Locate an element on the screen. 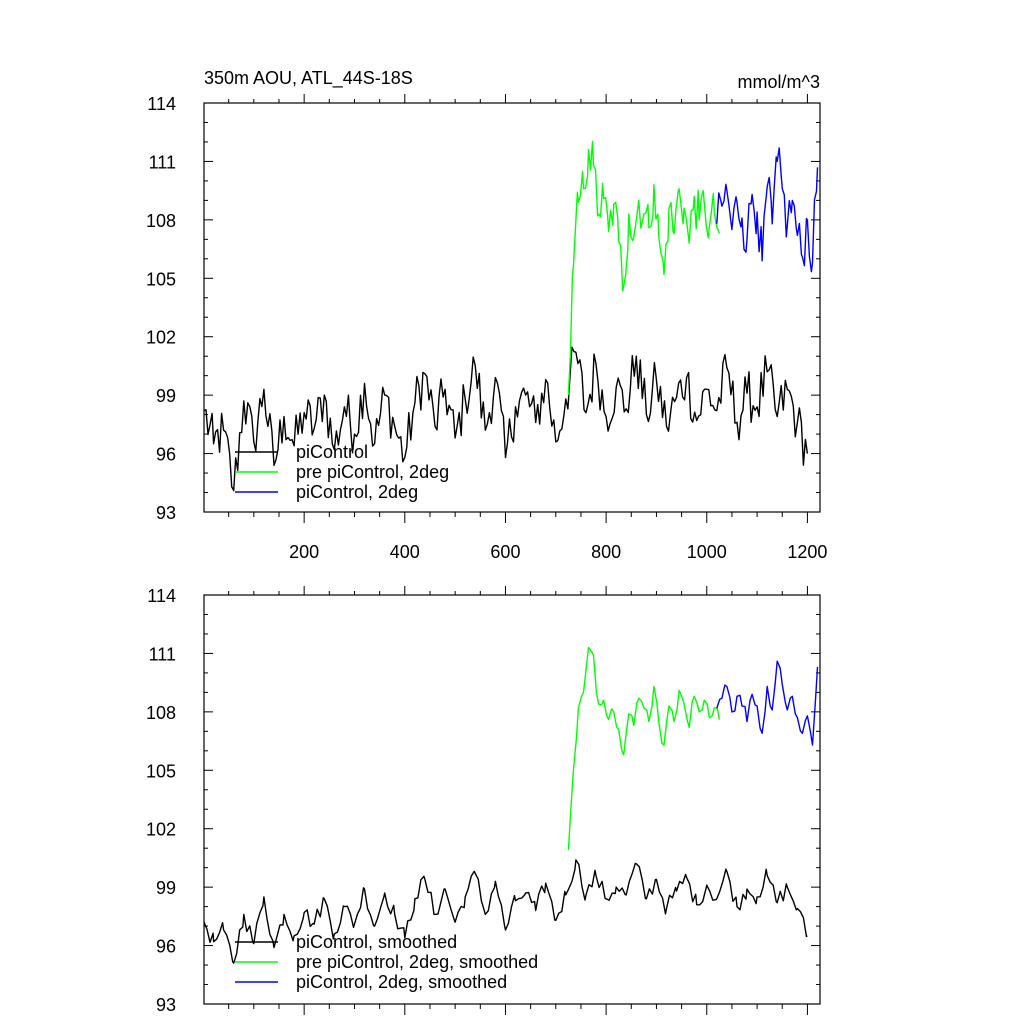 The height and width of the screenshot is (1024, 1024). x-tick-label: 200 is located at coordinates (304, 552).